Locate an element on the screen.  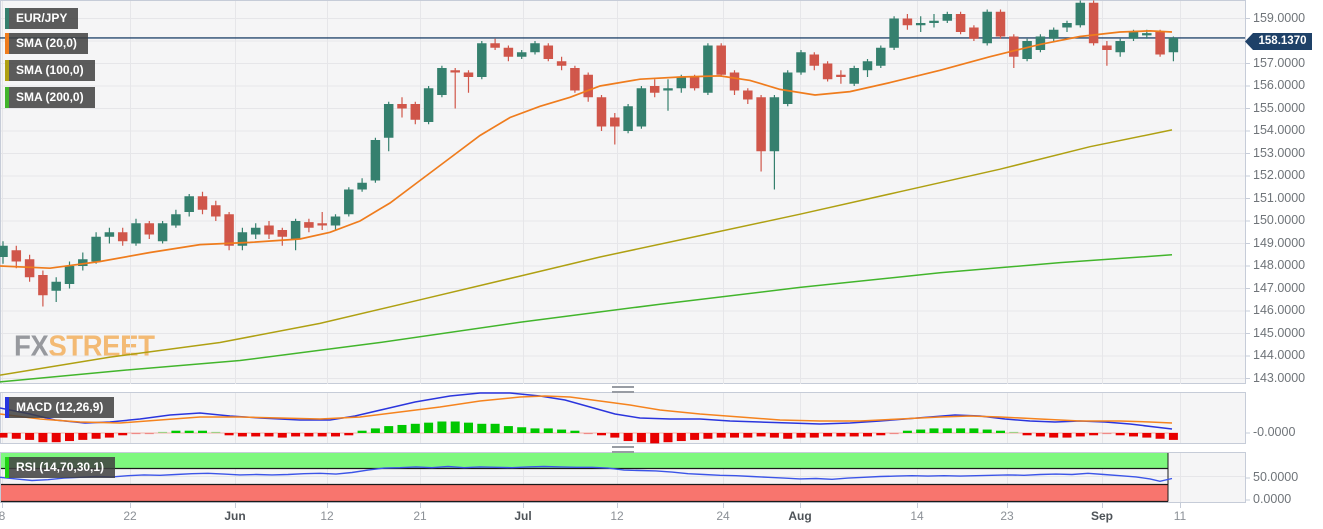
sma20-badge: SMA (20,0) is located at coordinates (46, 43).